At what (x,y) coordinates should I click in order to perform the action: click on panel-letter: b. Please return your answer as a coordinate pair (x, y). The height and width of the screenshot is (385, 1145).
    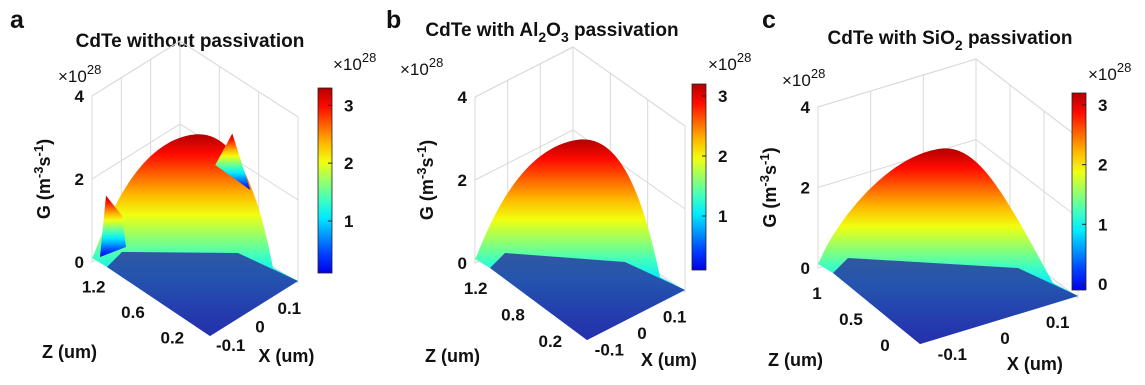
    Looking at the image, I should click on (393, 20).